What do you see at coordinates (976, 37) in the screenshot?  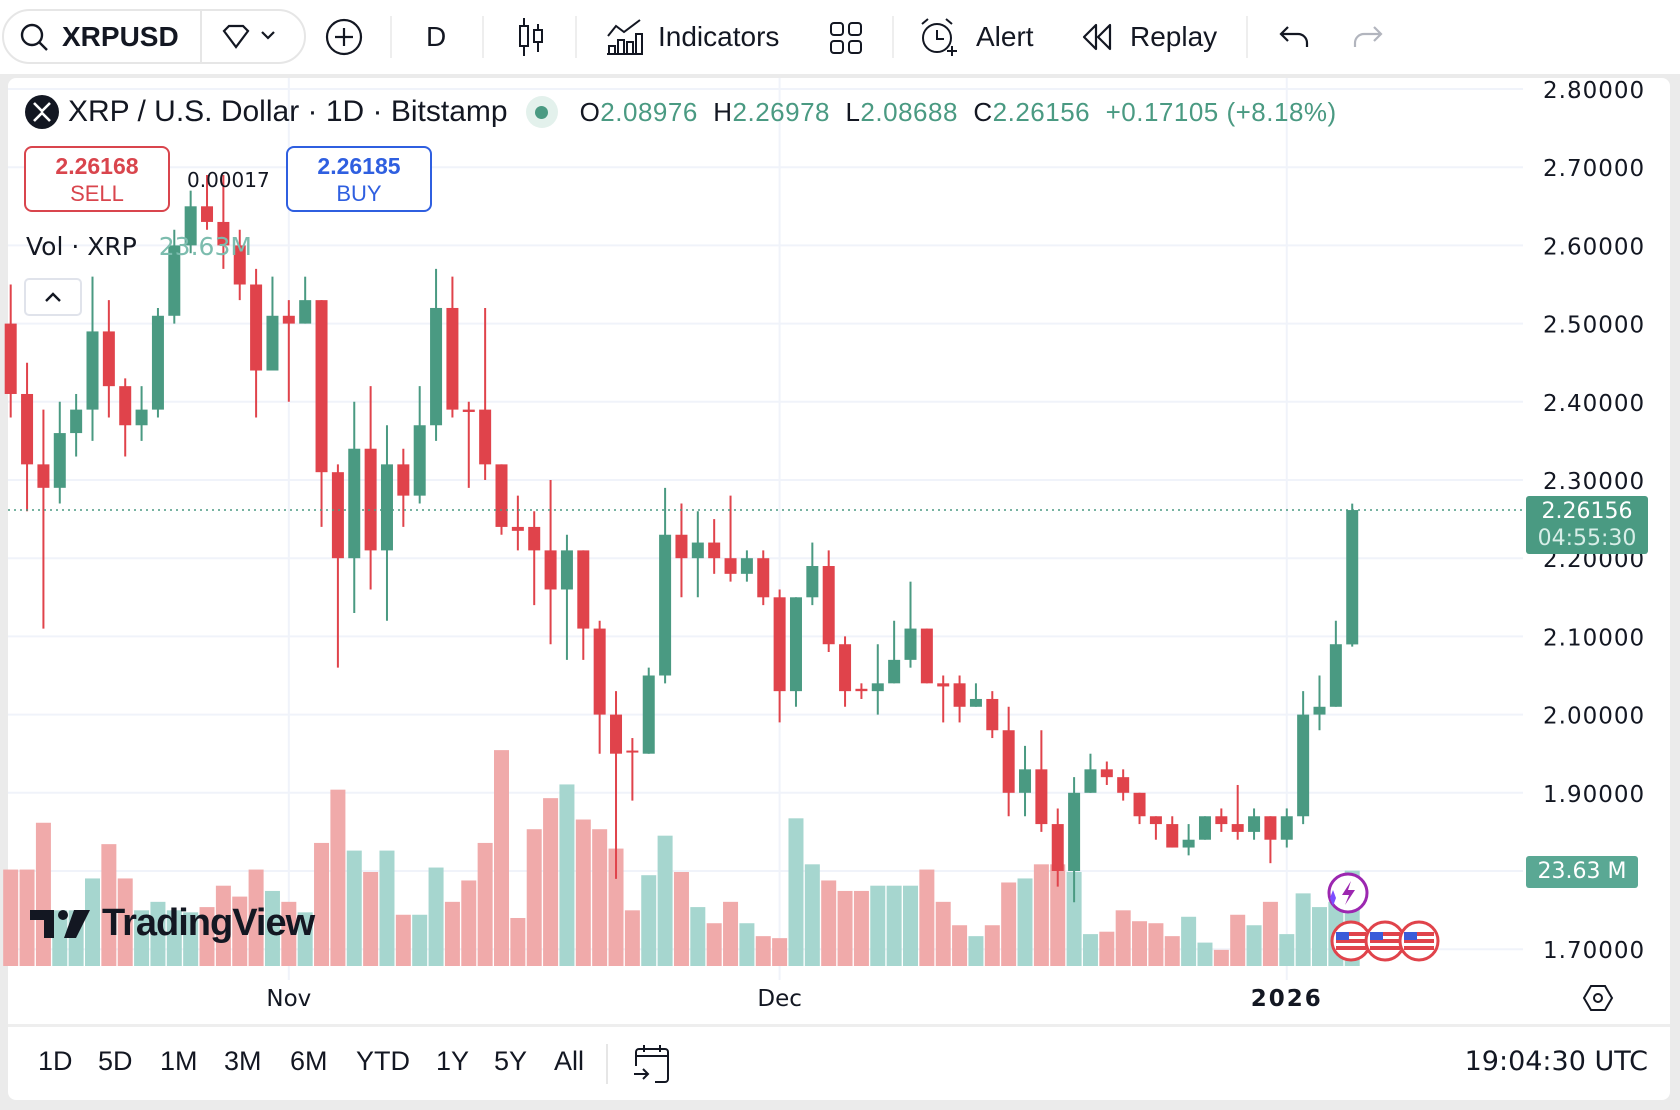 I see `alert-button: Alert` at bounding box center [976, 37].